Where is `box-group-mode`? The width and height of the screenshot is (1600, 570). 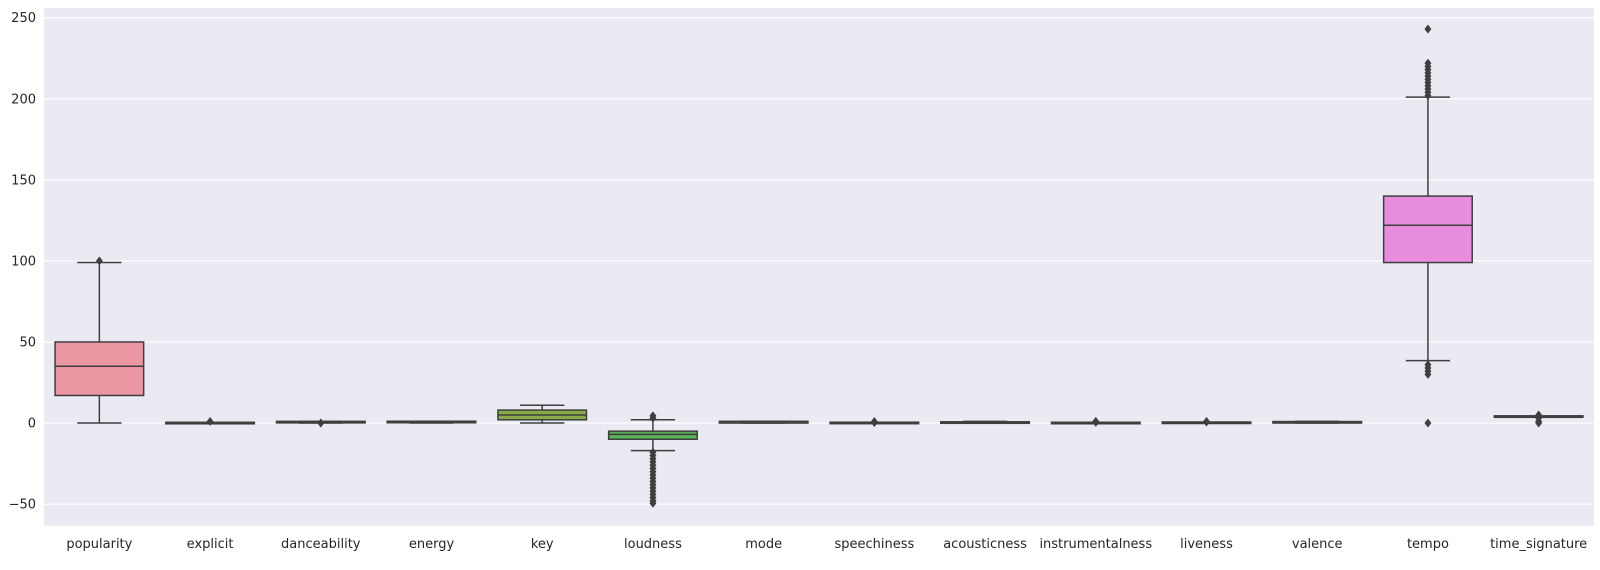
box-group-mode is located at coordinates (763, 422).